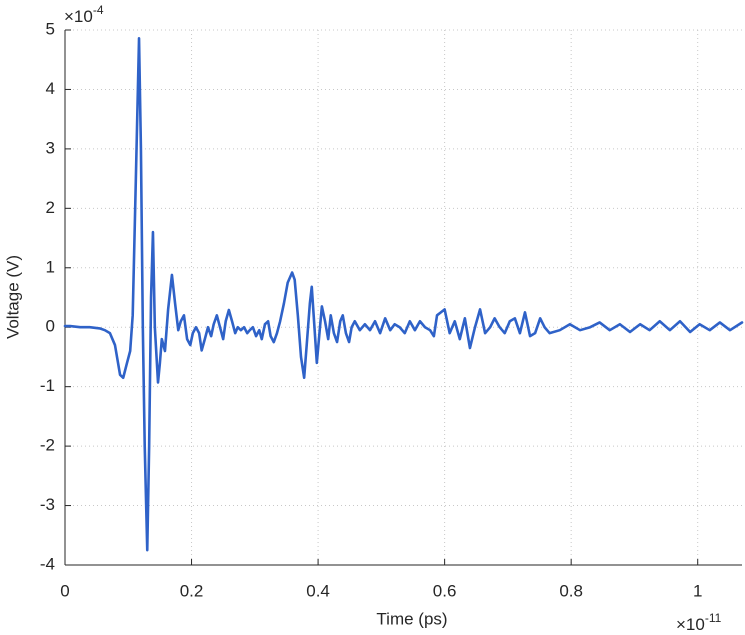  What do you see at coordinates (12, 297) in the screenshot?
I see `y-axis-label: Voltage (V)` at bounding box center [12, 297].